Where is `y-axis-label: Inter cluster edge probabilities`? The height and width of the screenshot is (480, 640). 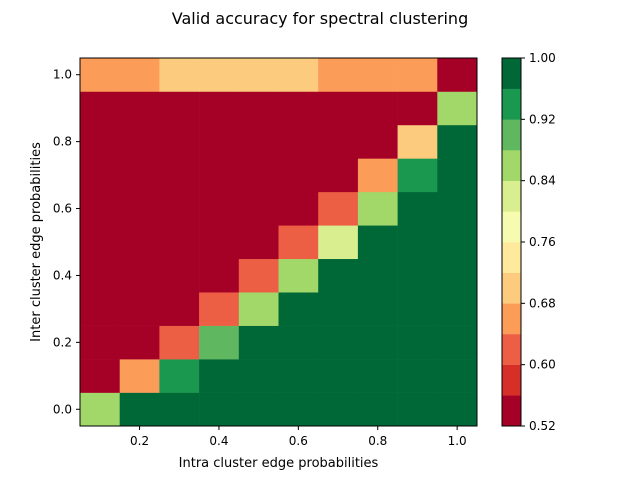
y-axis-label: Inter cluster edge probabilities is located at coordinates (36, 242).